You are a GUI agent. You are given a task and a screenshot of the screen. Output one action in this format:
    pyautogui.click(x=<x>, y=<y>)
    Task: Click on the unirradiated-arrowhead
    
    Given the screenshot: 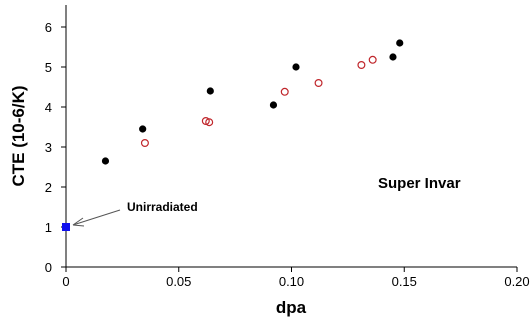 What is the action you would take?
    pyautogui.click(x=78, y=222)
    